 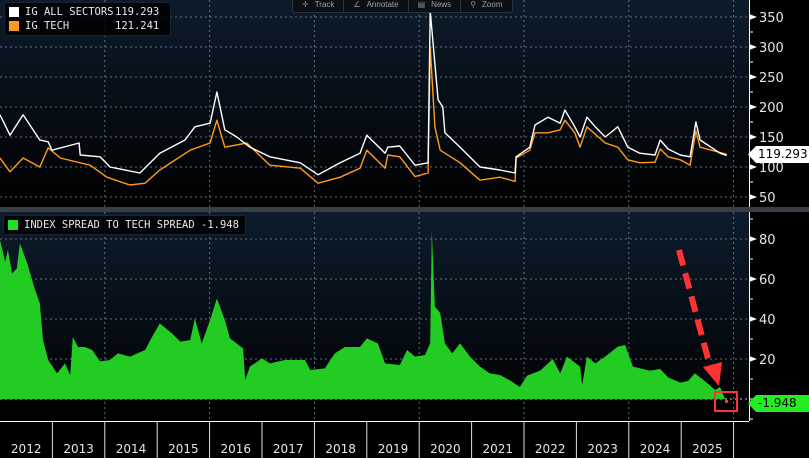 What do you see at coordinates (771, 18) in the screenshot?
I see `y-tick-label: 350` at bounding box center [771, 18].